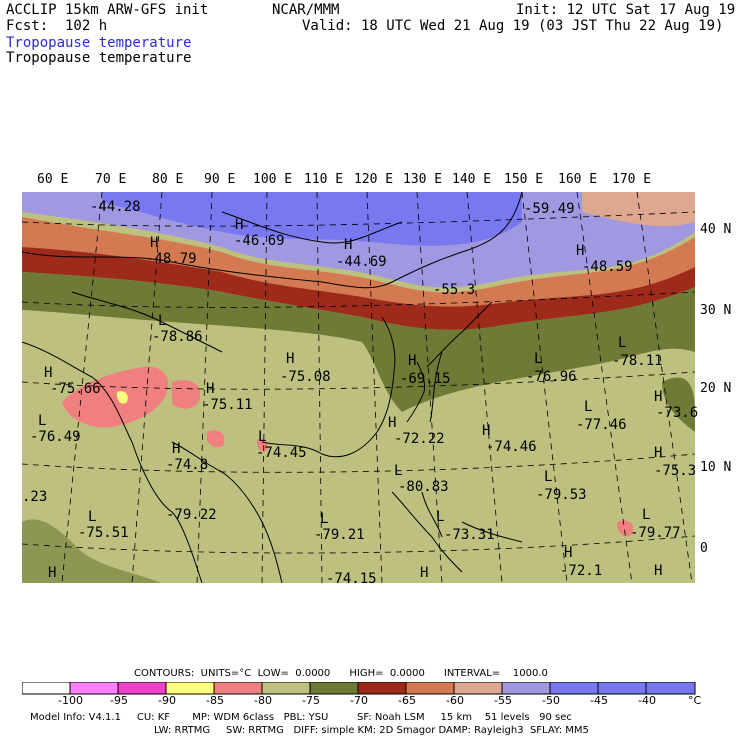 This screenshot has height=740, width=740. Describe the element at coordinates (227, 405) in the screenshot. I see `map-label: -75.11` at that location.